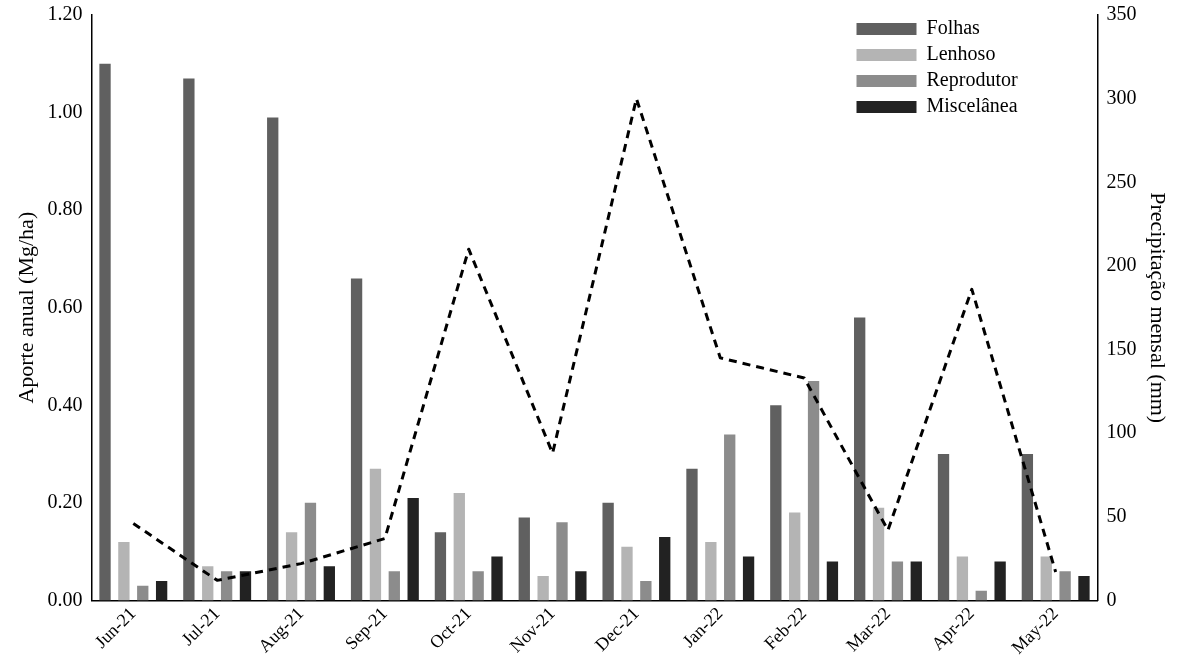 The height and width of the screenshot is (667, 1184). I want to click on legend-label: Lenhoso, so click(961, 53).